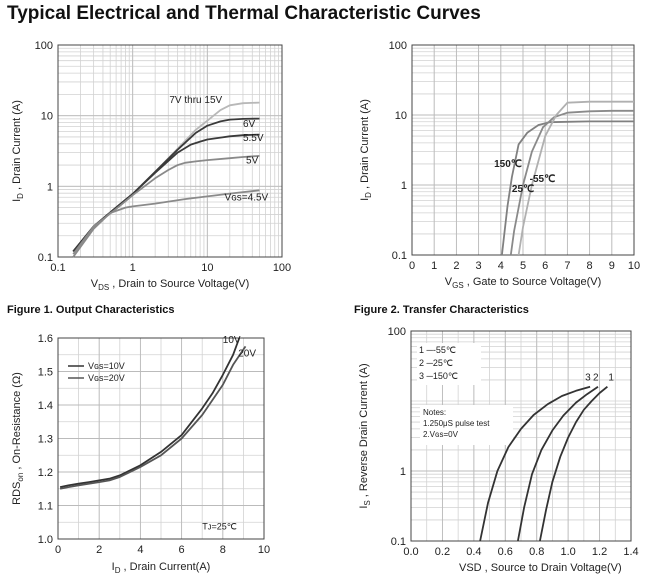 Image resolution: width=652 pixels, height=578 pixels. I want to click on legend-entry: 3 ─150℃, so click(438, 376).